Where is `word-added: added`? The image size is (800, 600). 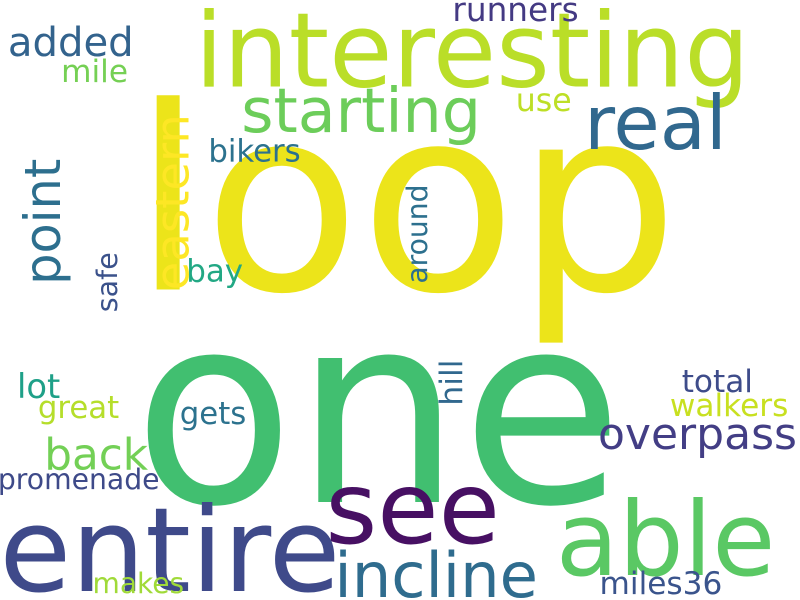
word-added: added is located at coordinates (70, 43).